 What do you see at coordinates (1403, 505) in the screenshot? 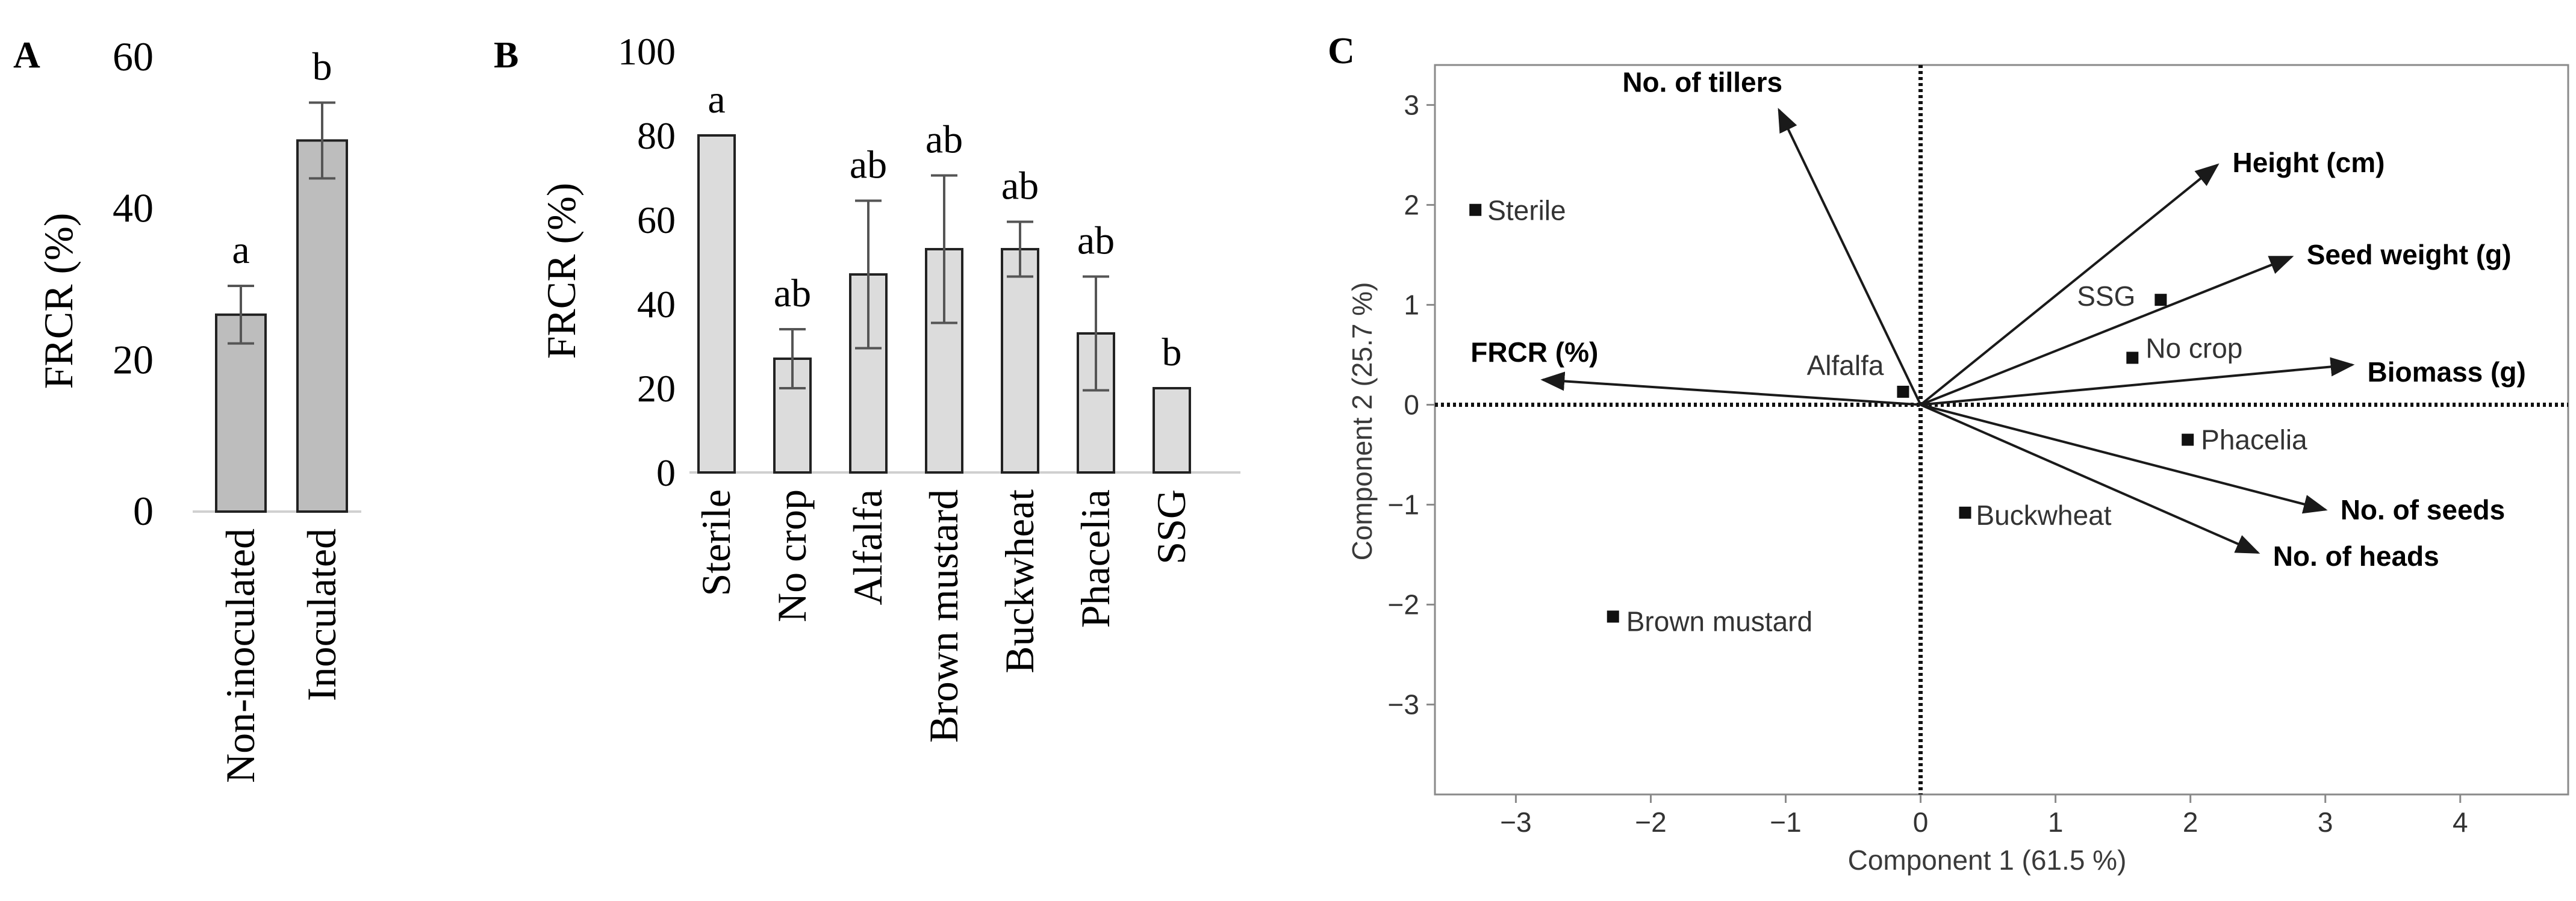
I see `panel-c-ytick-label: −1` at bounding box center [1403, 505].